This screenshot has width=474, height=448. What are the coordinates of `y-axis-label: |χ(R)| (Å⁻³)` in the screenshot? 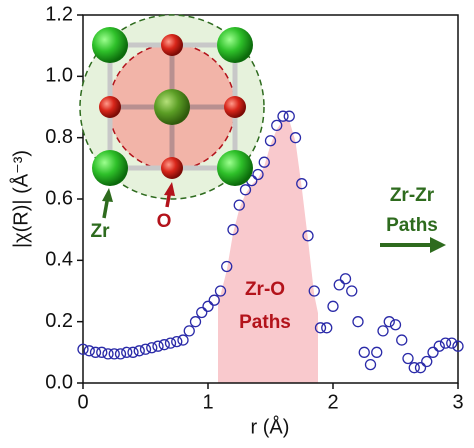 It's located at (20, 199).